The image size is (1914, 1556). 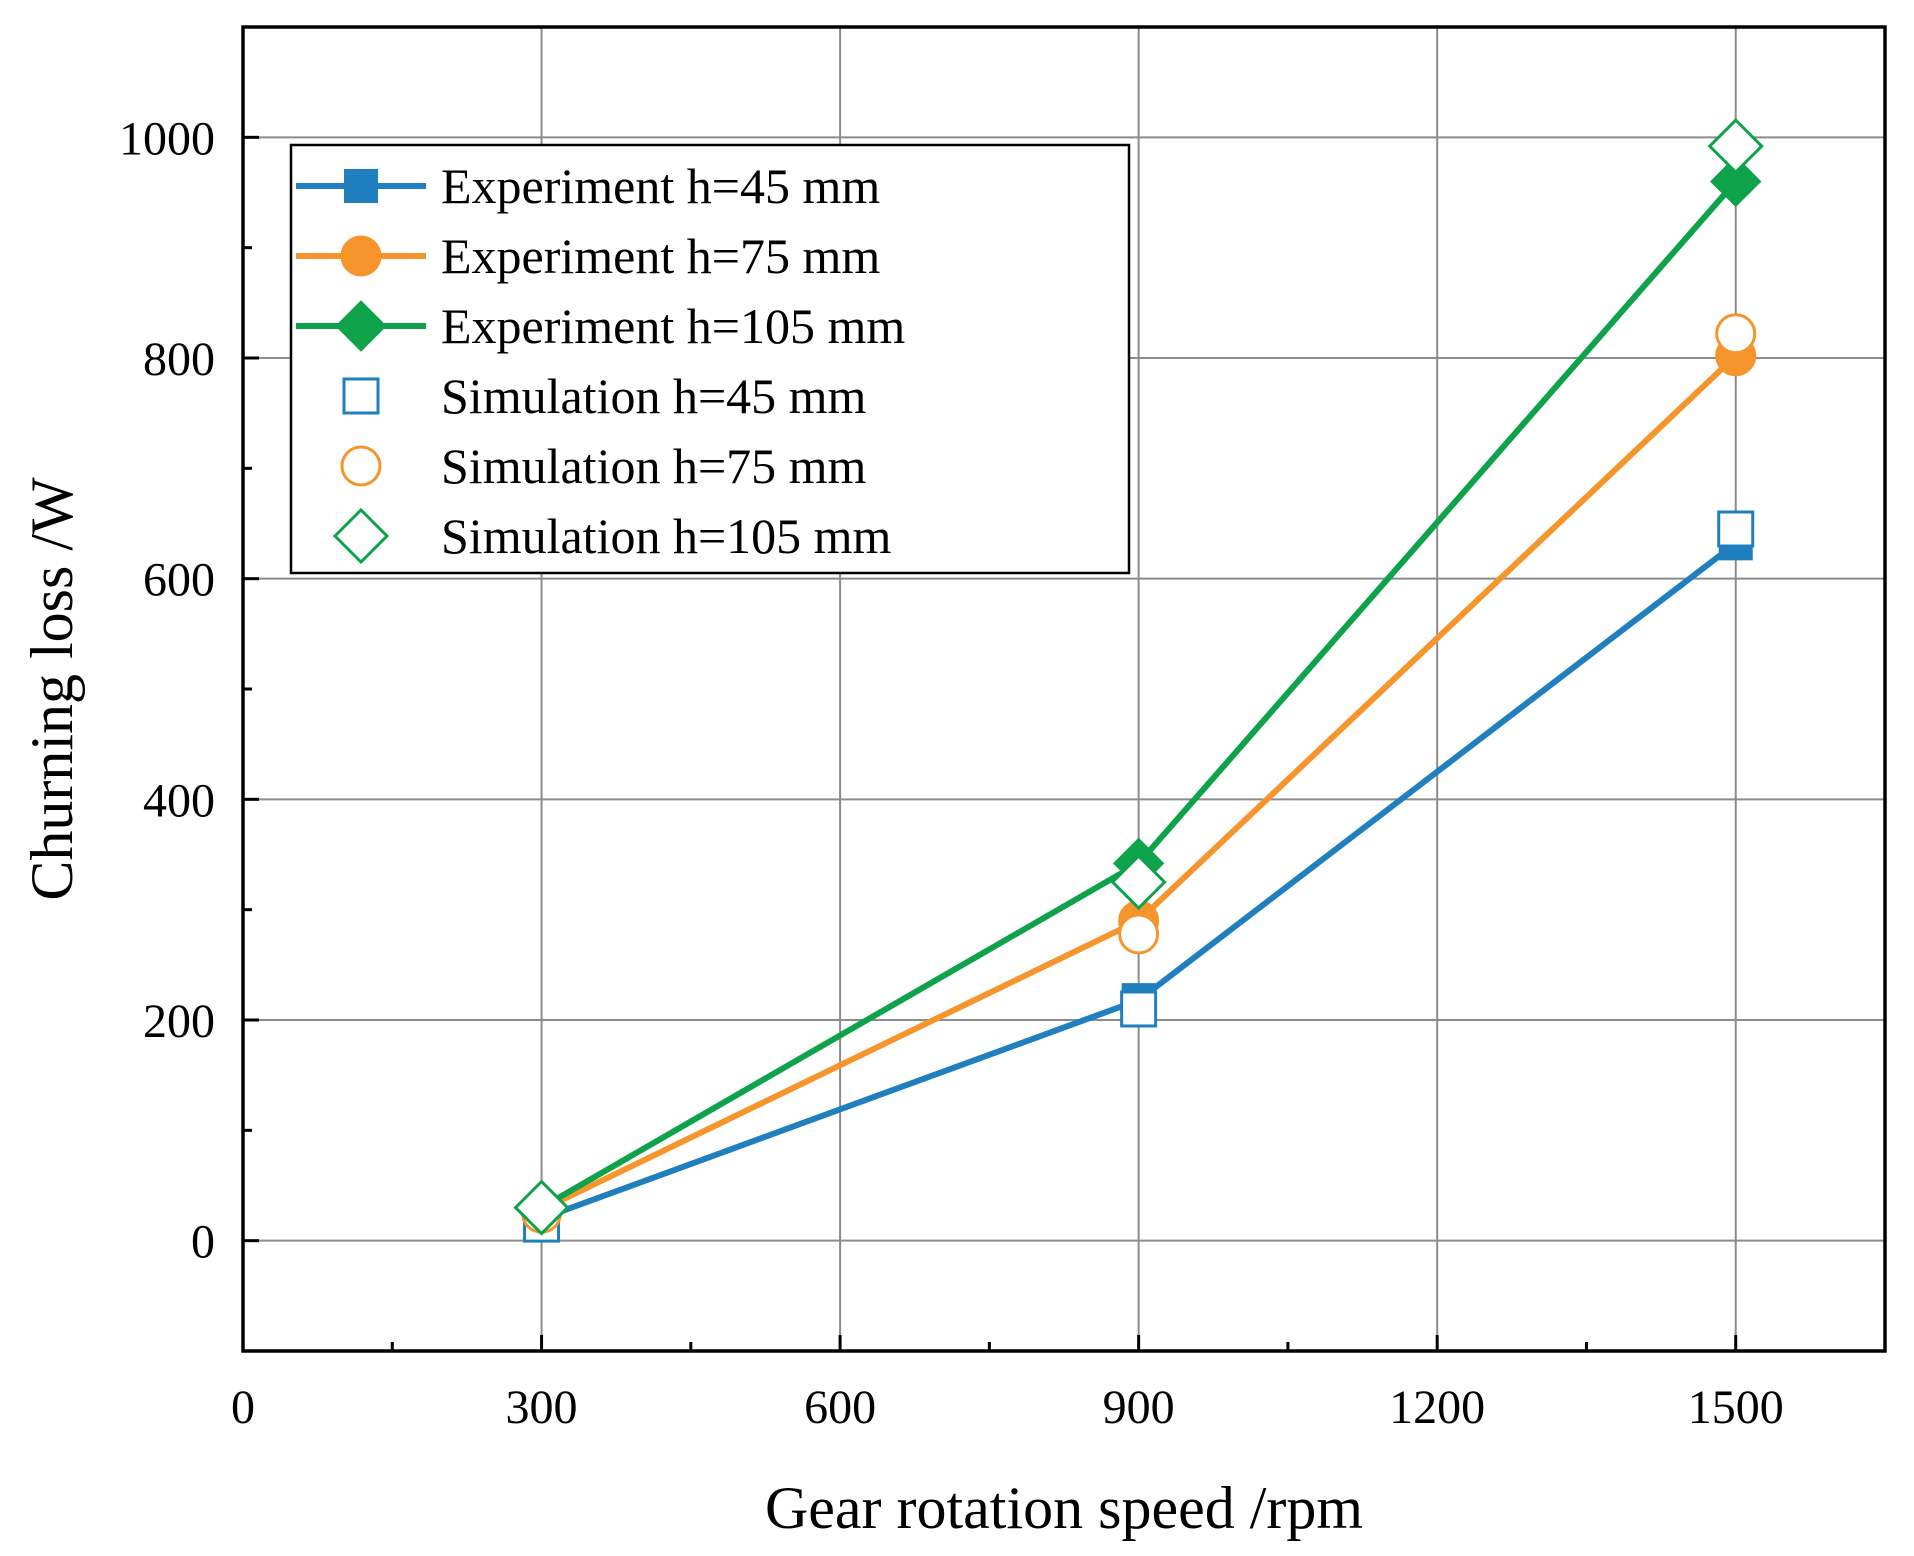 What do you see at coordinates (203, 1242) in the screenshot?
I see `y-tick-label: 0` at bounding box center [203, 1242].